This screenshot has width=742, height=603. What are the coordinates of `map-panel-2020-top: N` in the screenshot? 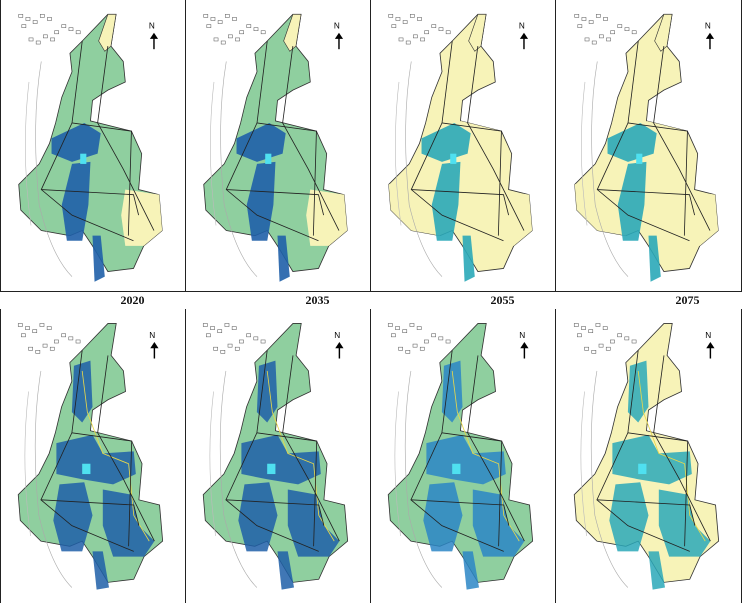 It's located at (92, 146).